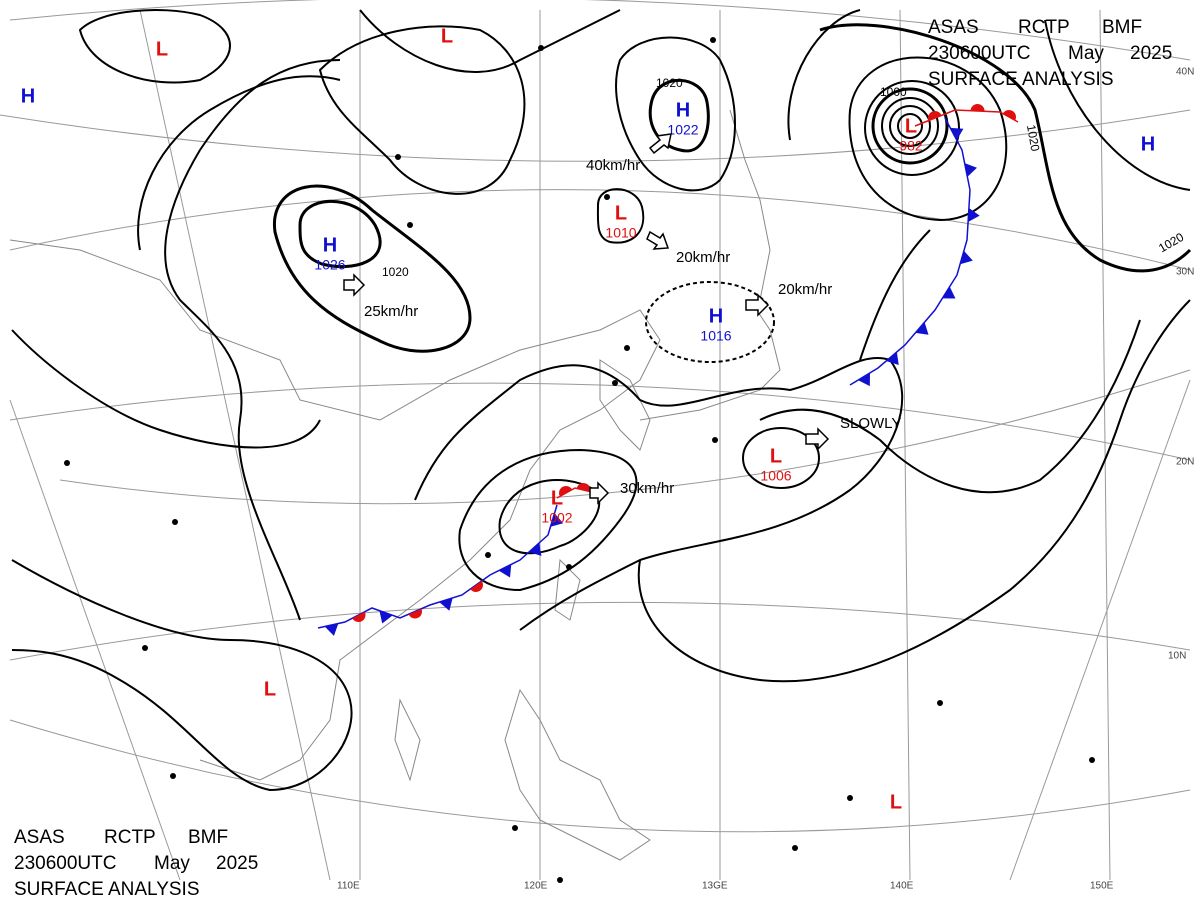  What do you see at coordinates (536, 886) in the screenshot?
I see `longitude: 120E` at bounding box center [536, 886].